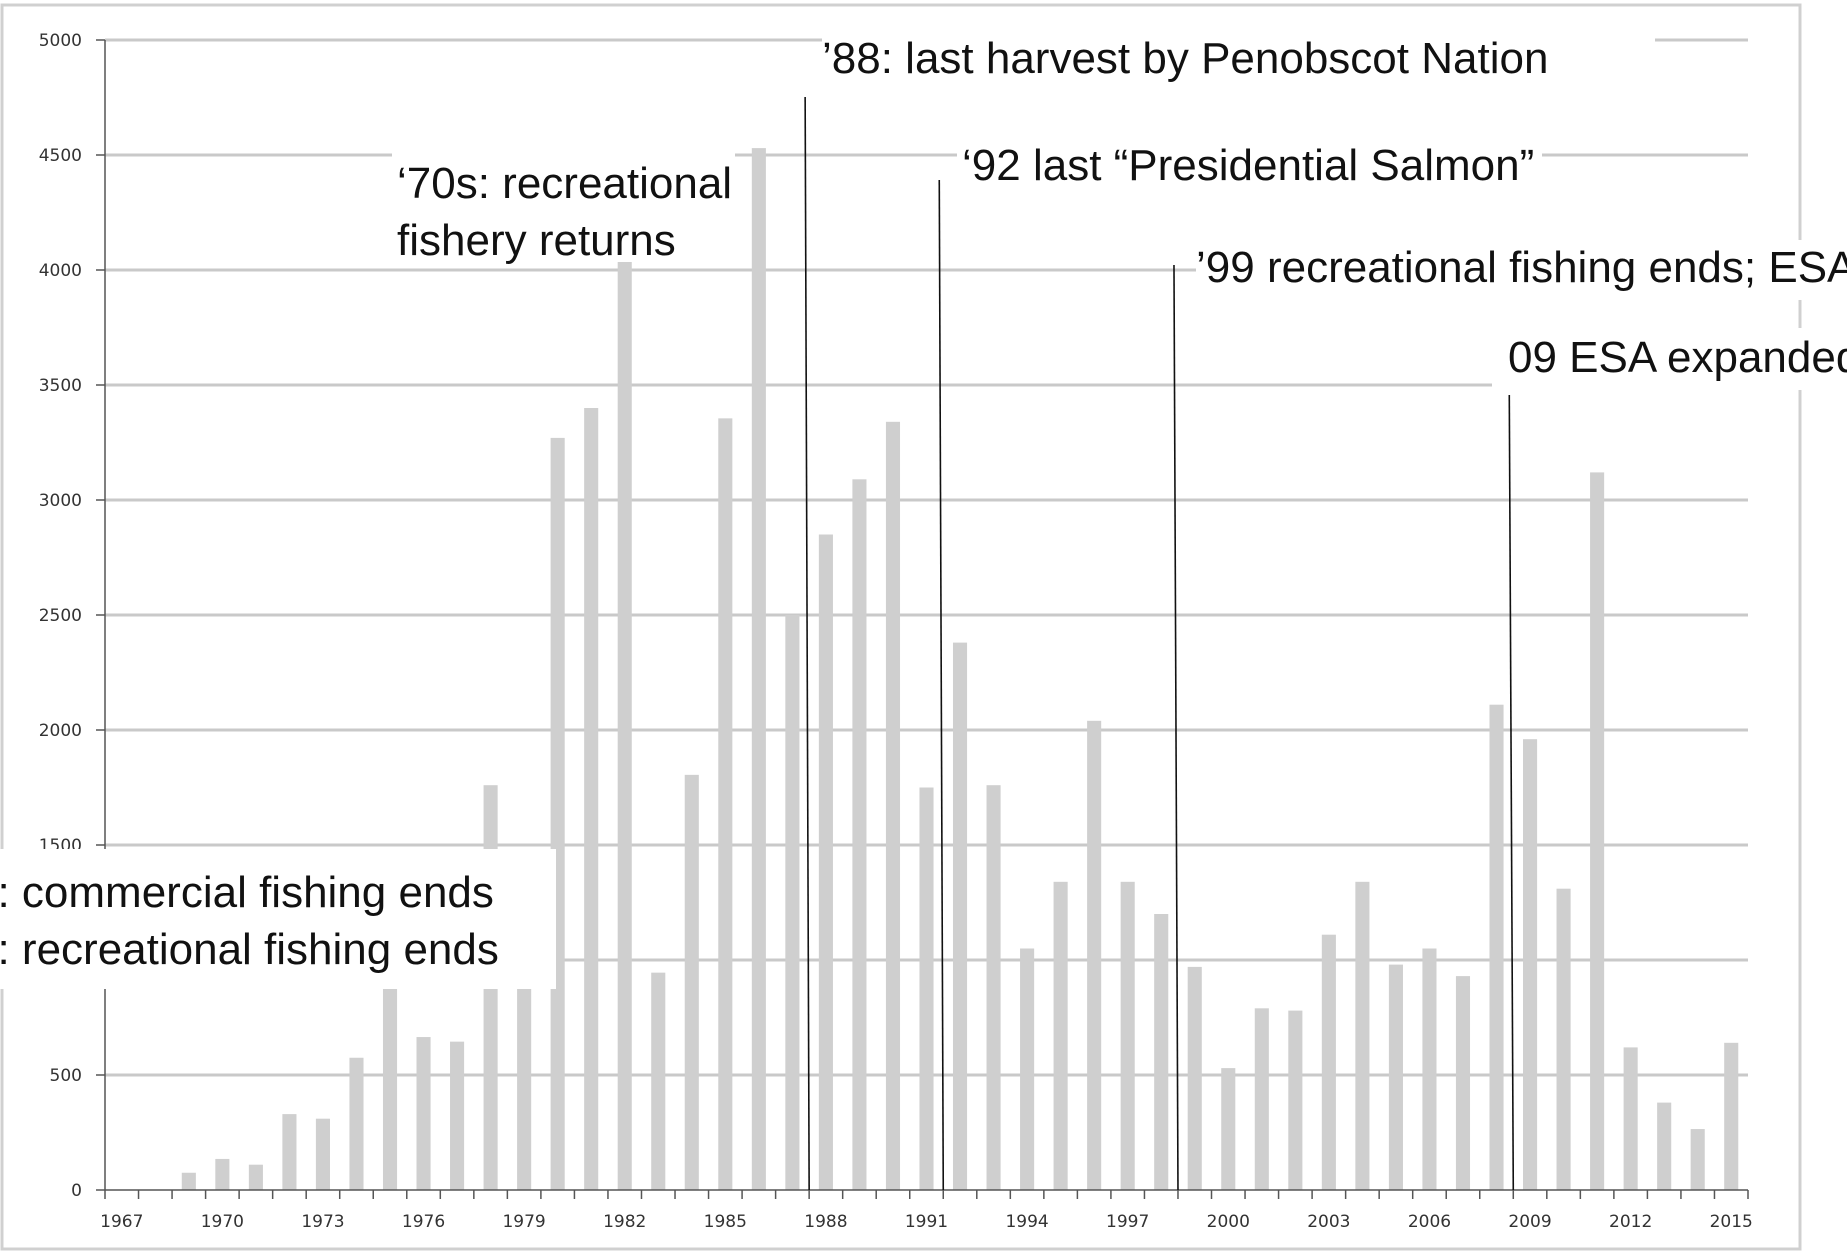  I want to click on y-tick-label: 3500, so click(60, 386).